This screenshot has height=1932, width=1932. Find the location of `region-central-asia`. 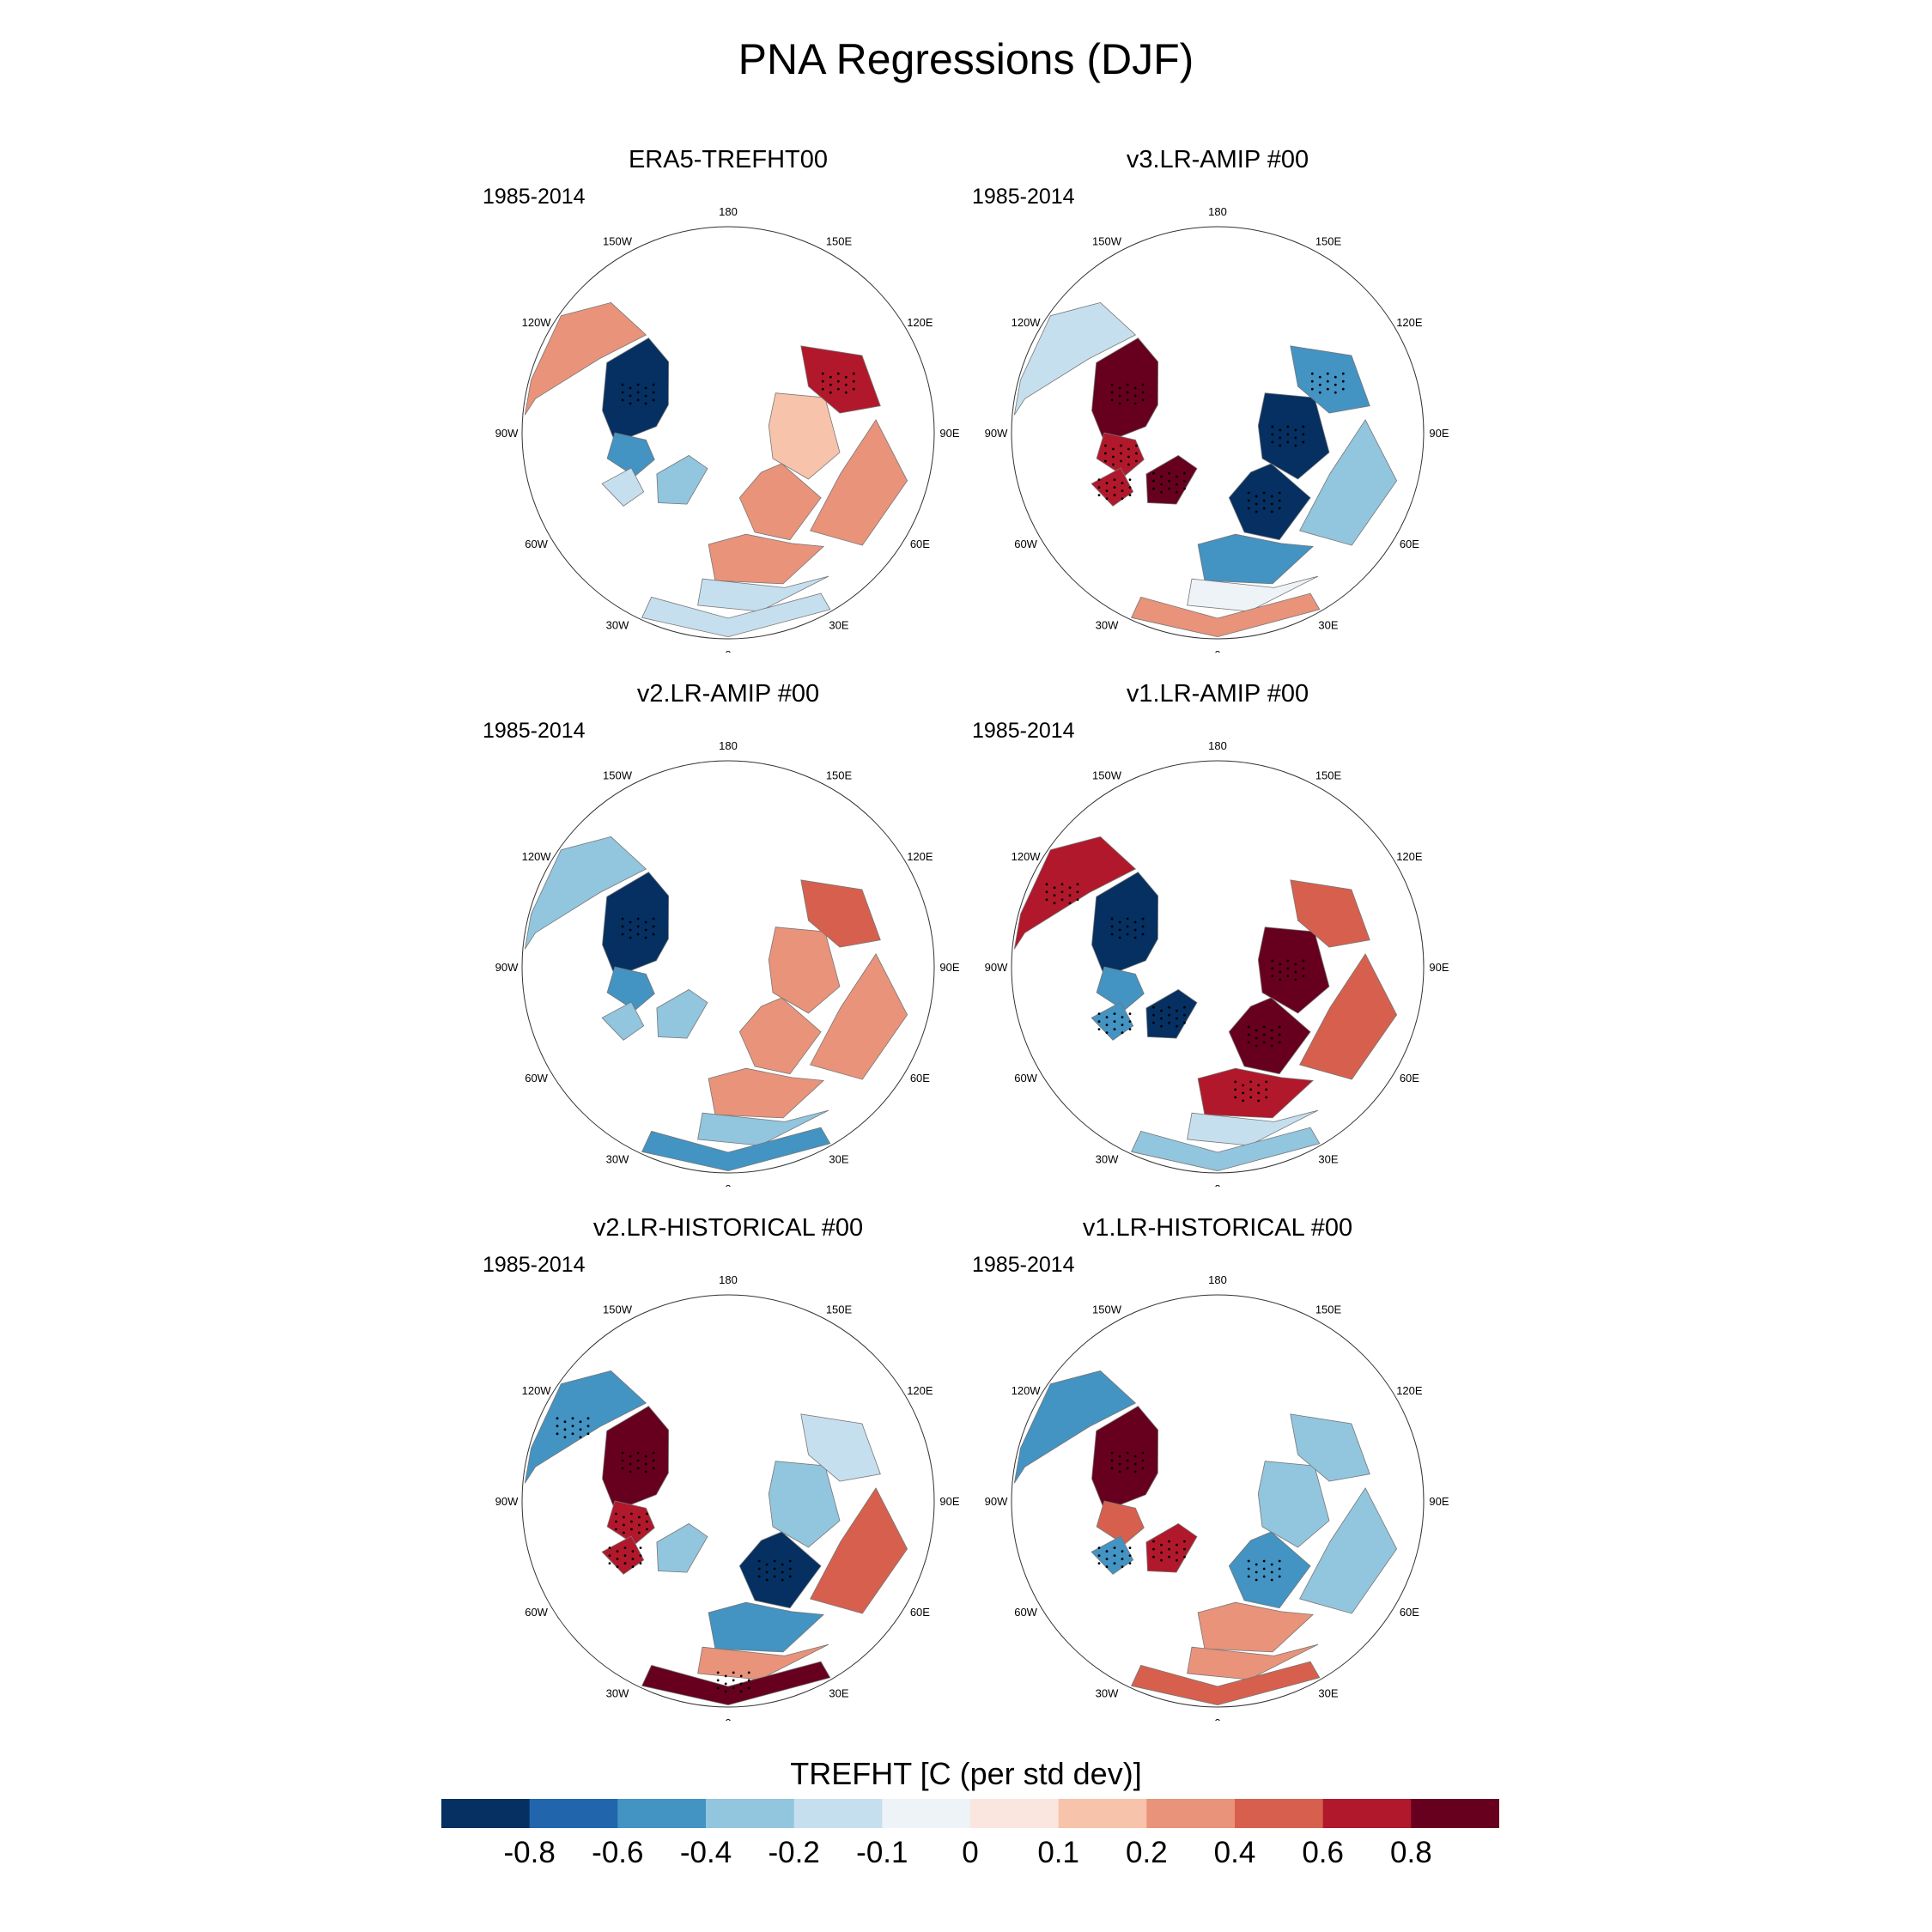

region-central-asia is located at coordinates (859, 483).